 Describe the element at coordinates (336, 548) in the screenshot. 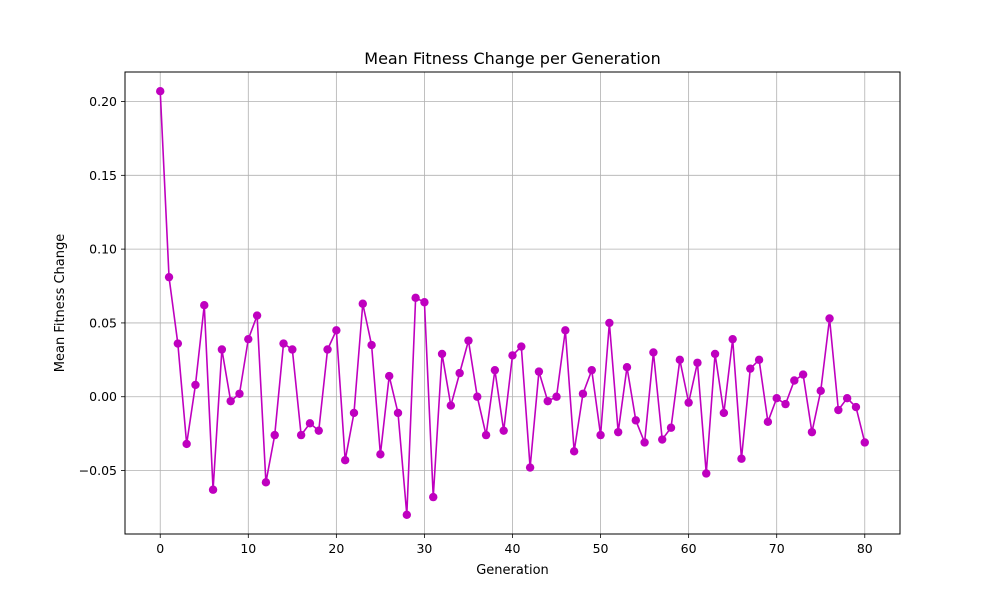

I see `x-tick-label: 20` at that location.